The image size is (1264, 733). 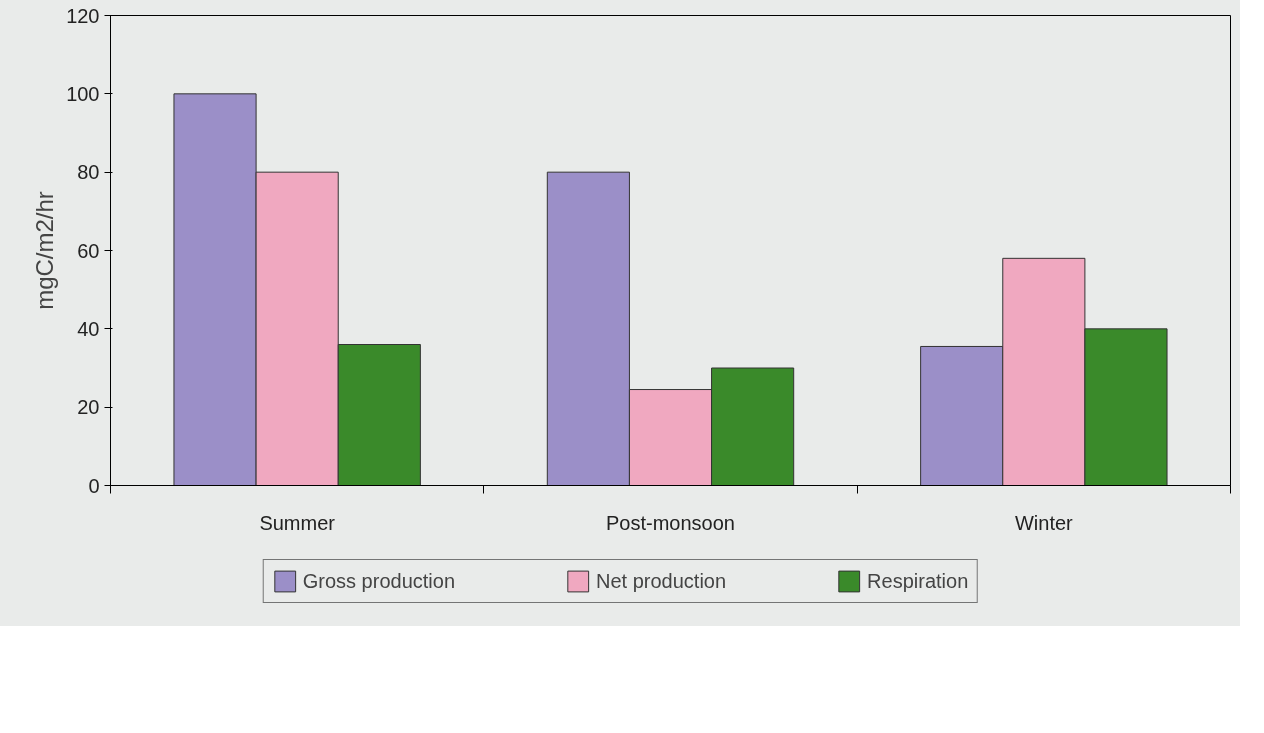 What do you see at coordinates (88, 328) in the screenshot?
I see `y-tick-label: 40` at bounding box center [88, 328].